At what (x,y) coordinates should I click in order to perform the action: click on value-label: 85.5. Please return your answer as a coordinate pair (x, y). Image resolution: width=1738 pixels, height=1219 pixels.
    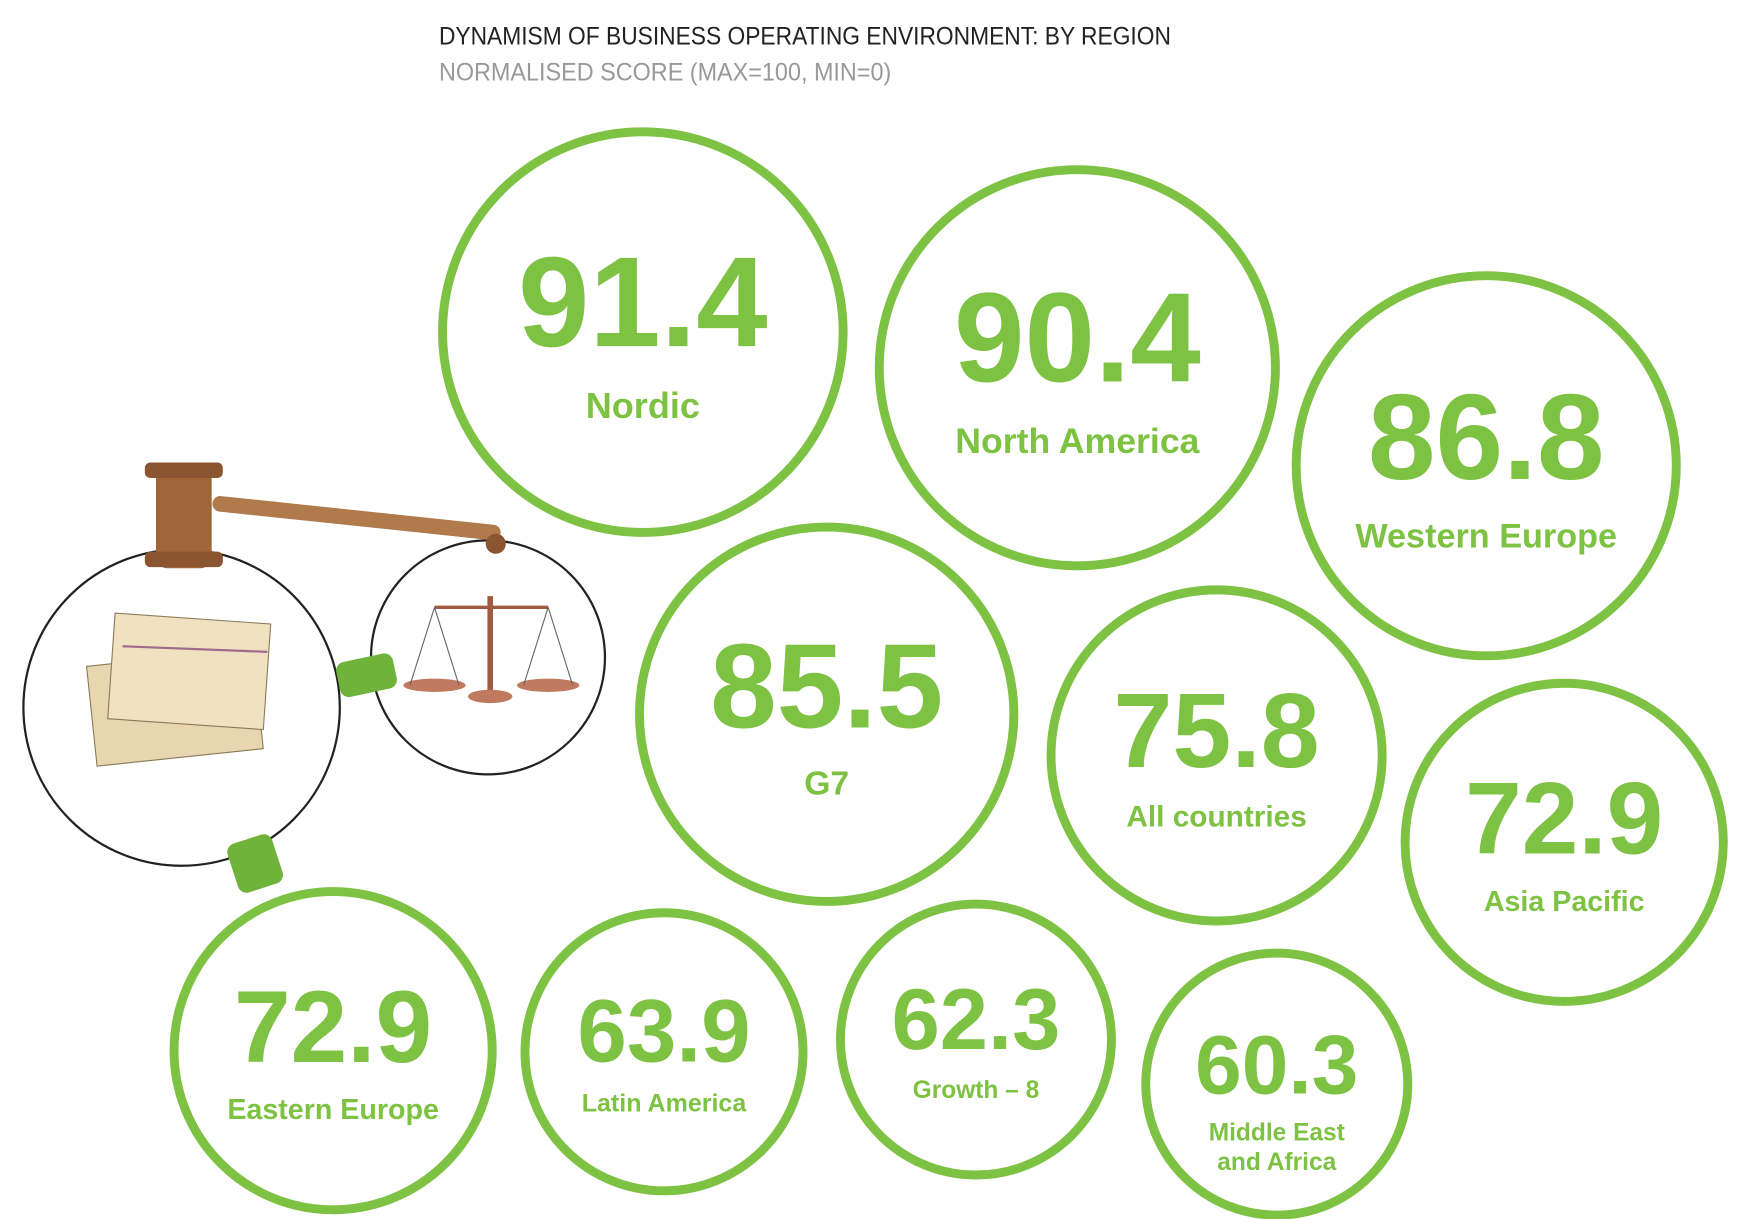
    Looking at the image, I should click on (826, 686).